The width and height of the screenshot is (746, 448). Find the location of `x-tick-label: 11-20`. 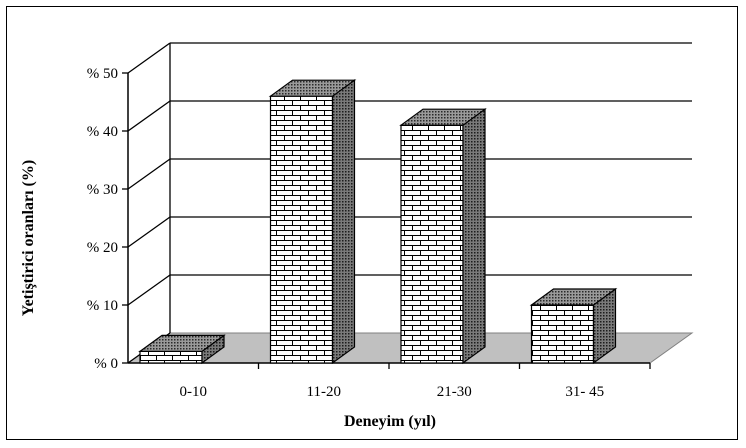

x-tick-label: 11-20 is located at coordinates (324, 392).